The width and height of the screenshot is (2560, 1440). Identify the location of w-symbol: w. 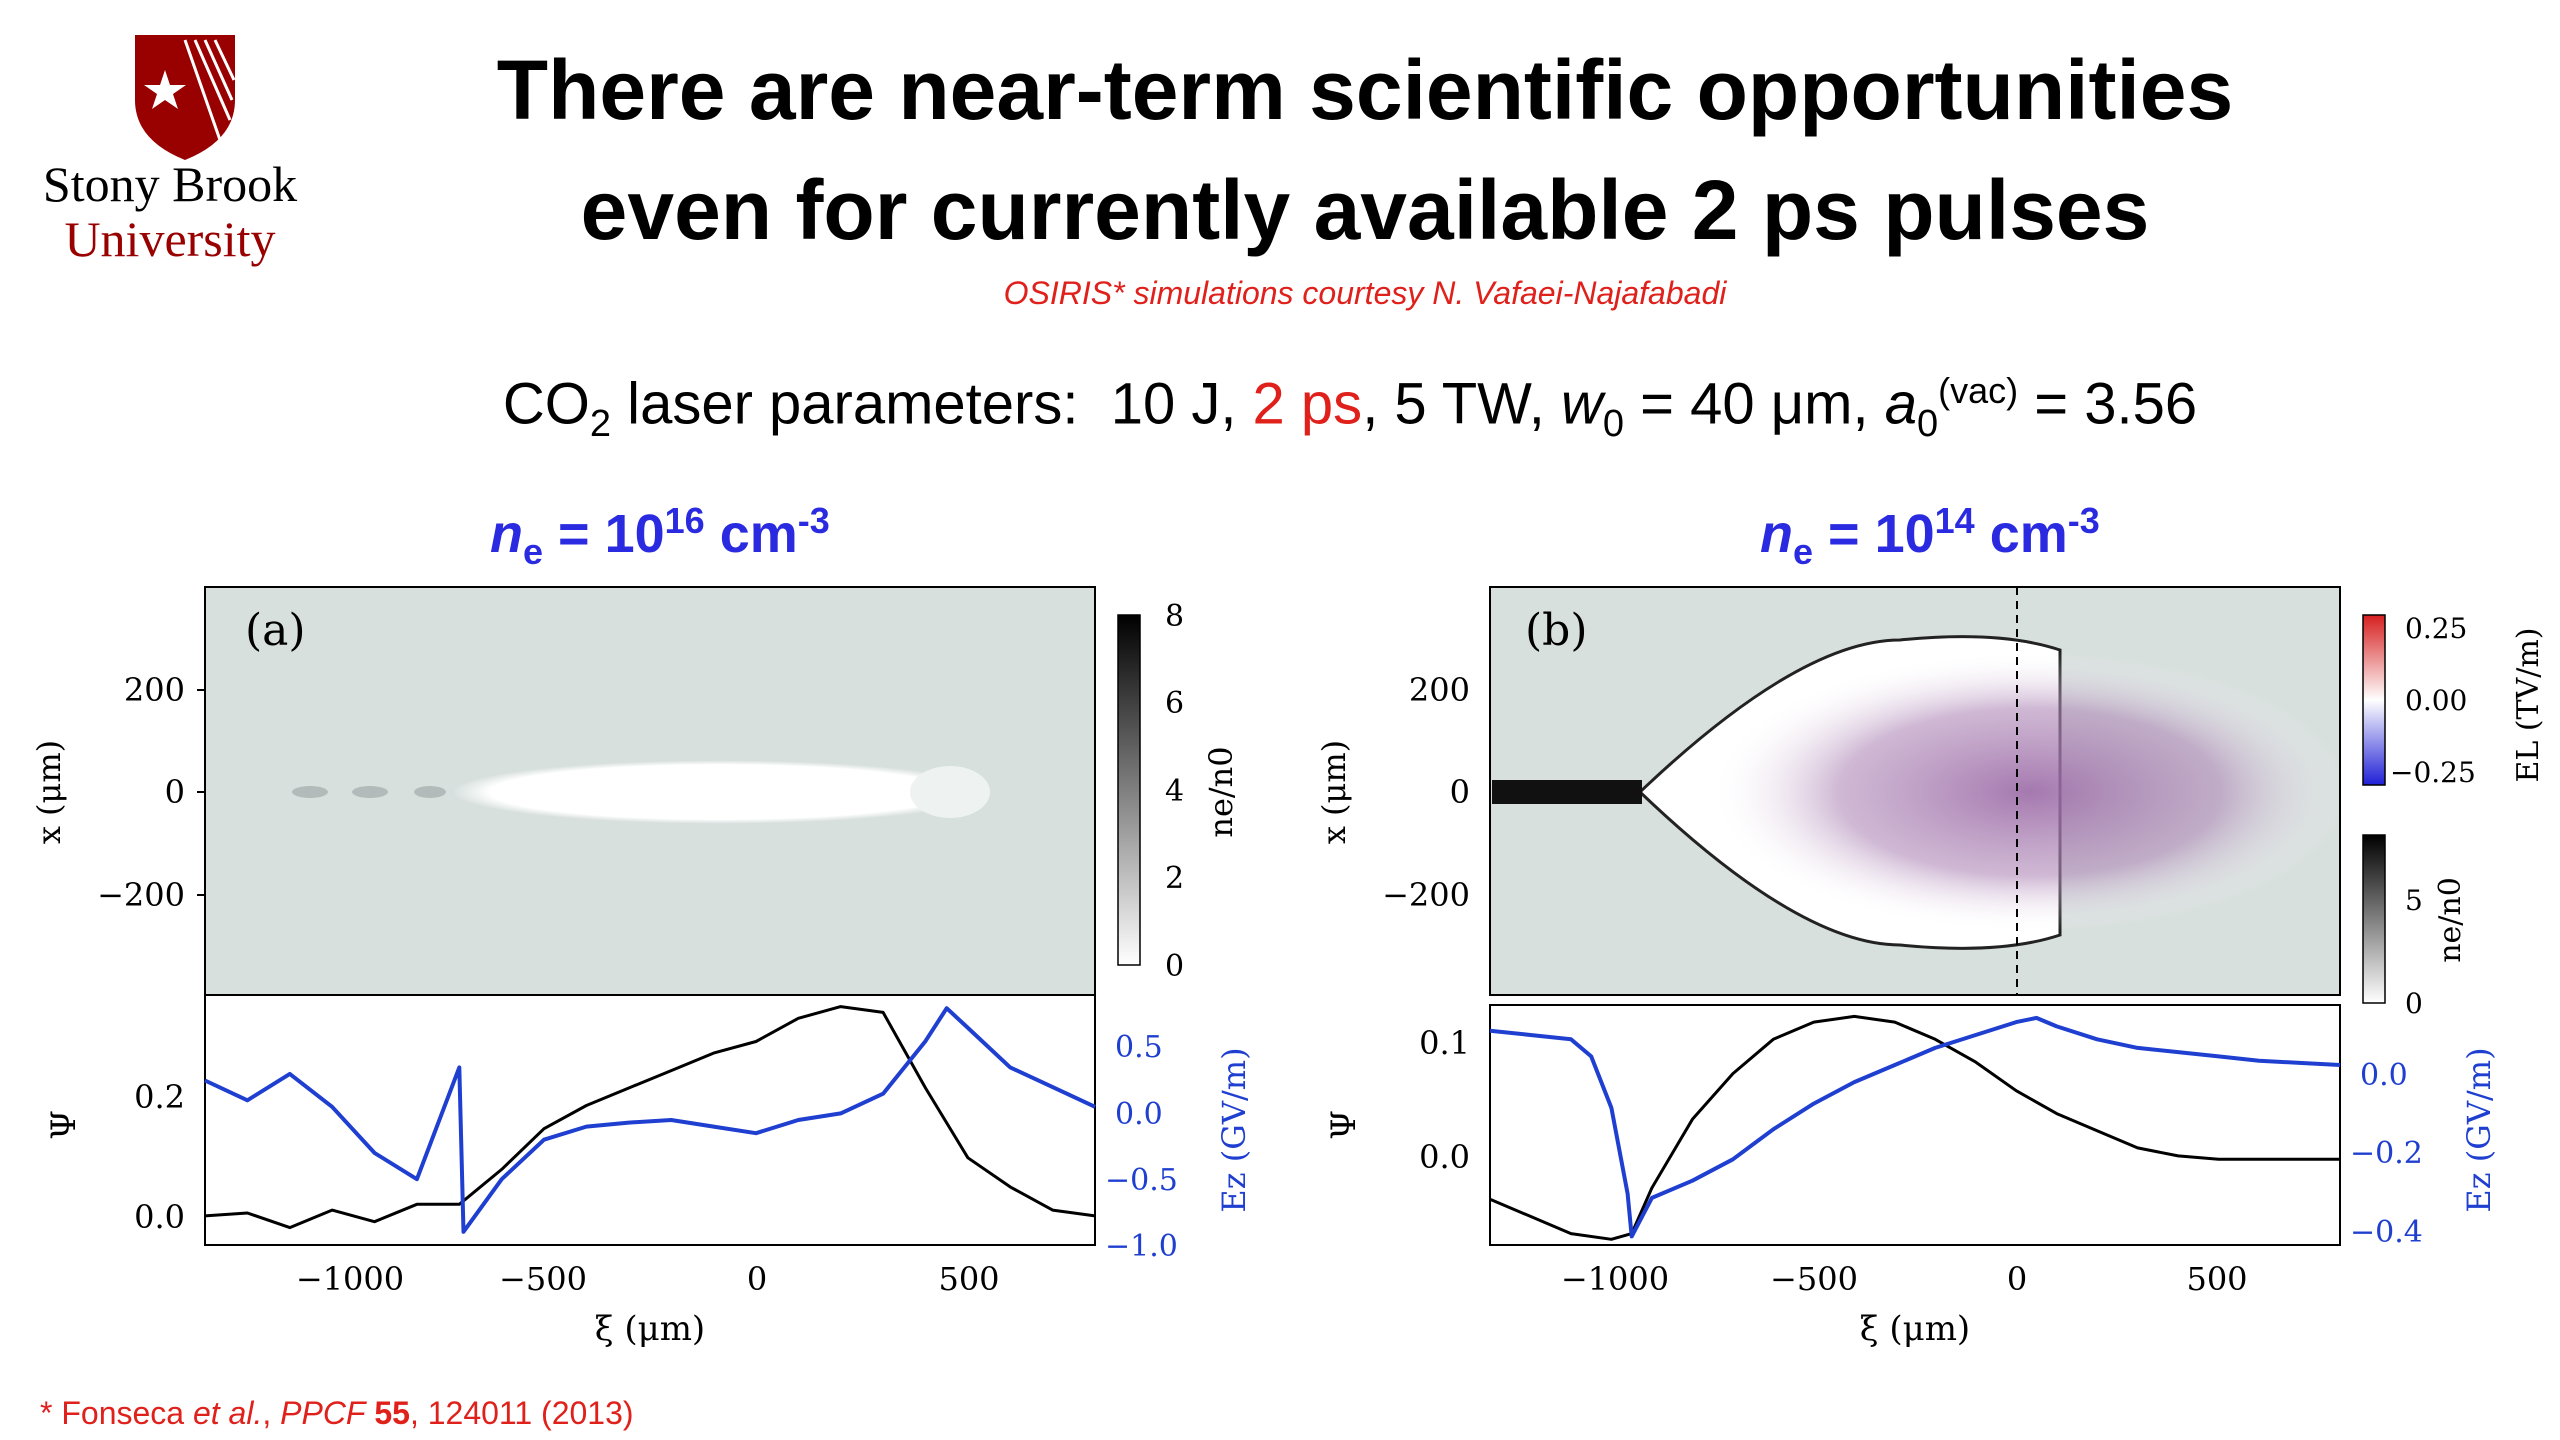
(1581, 404).